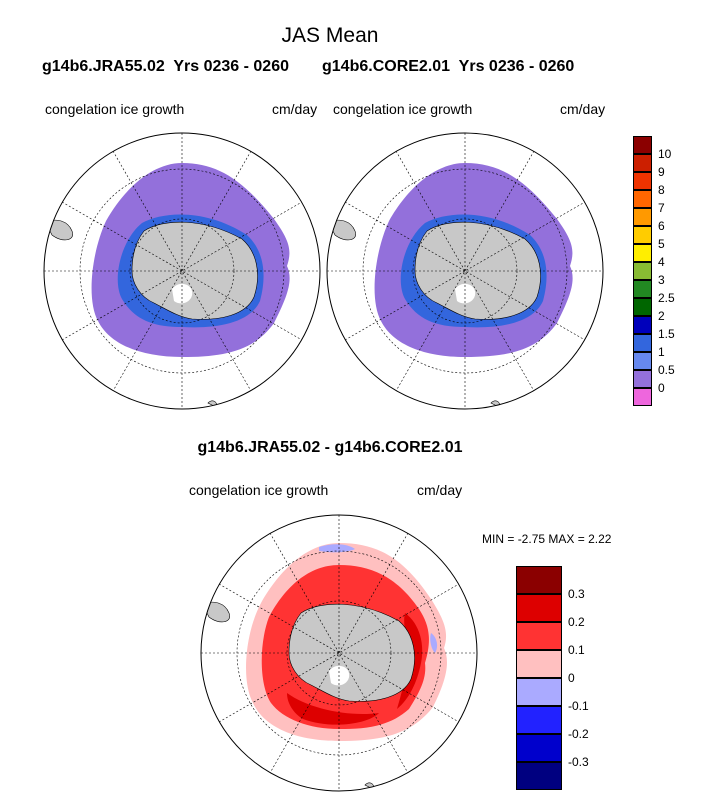 This screenshot has width=723, height=793. What do you see at coordinates (231, 66) in the screenshot?
I see `panel1-years: Yrs 0236 - 0260` at bounding box center [231, 66].